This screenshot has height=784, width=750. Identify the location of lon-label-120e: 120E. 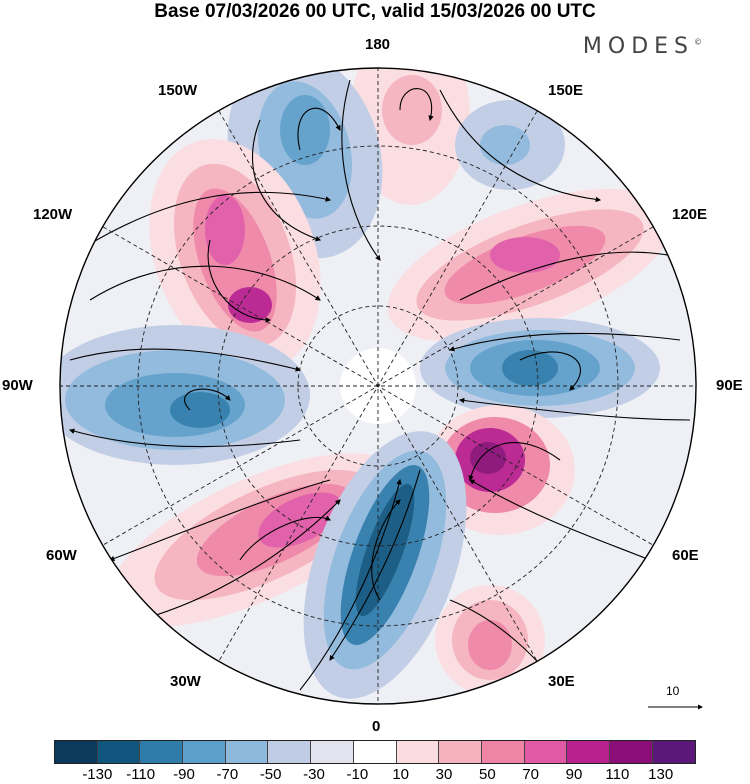
(690, 214).